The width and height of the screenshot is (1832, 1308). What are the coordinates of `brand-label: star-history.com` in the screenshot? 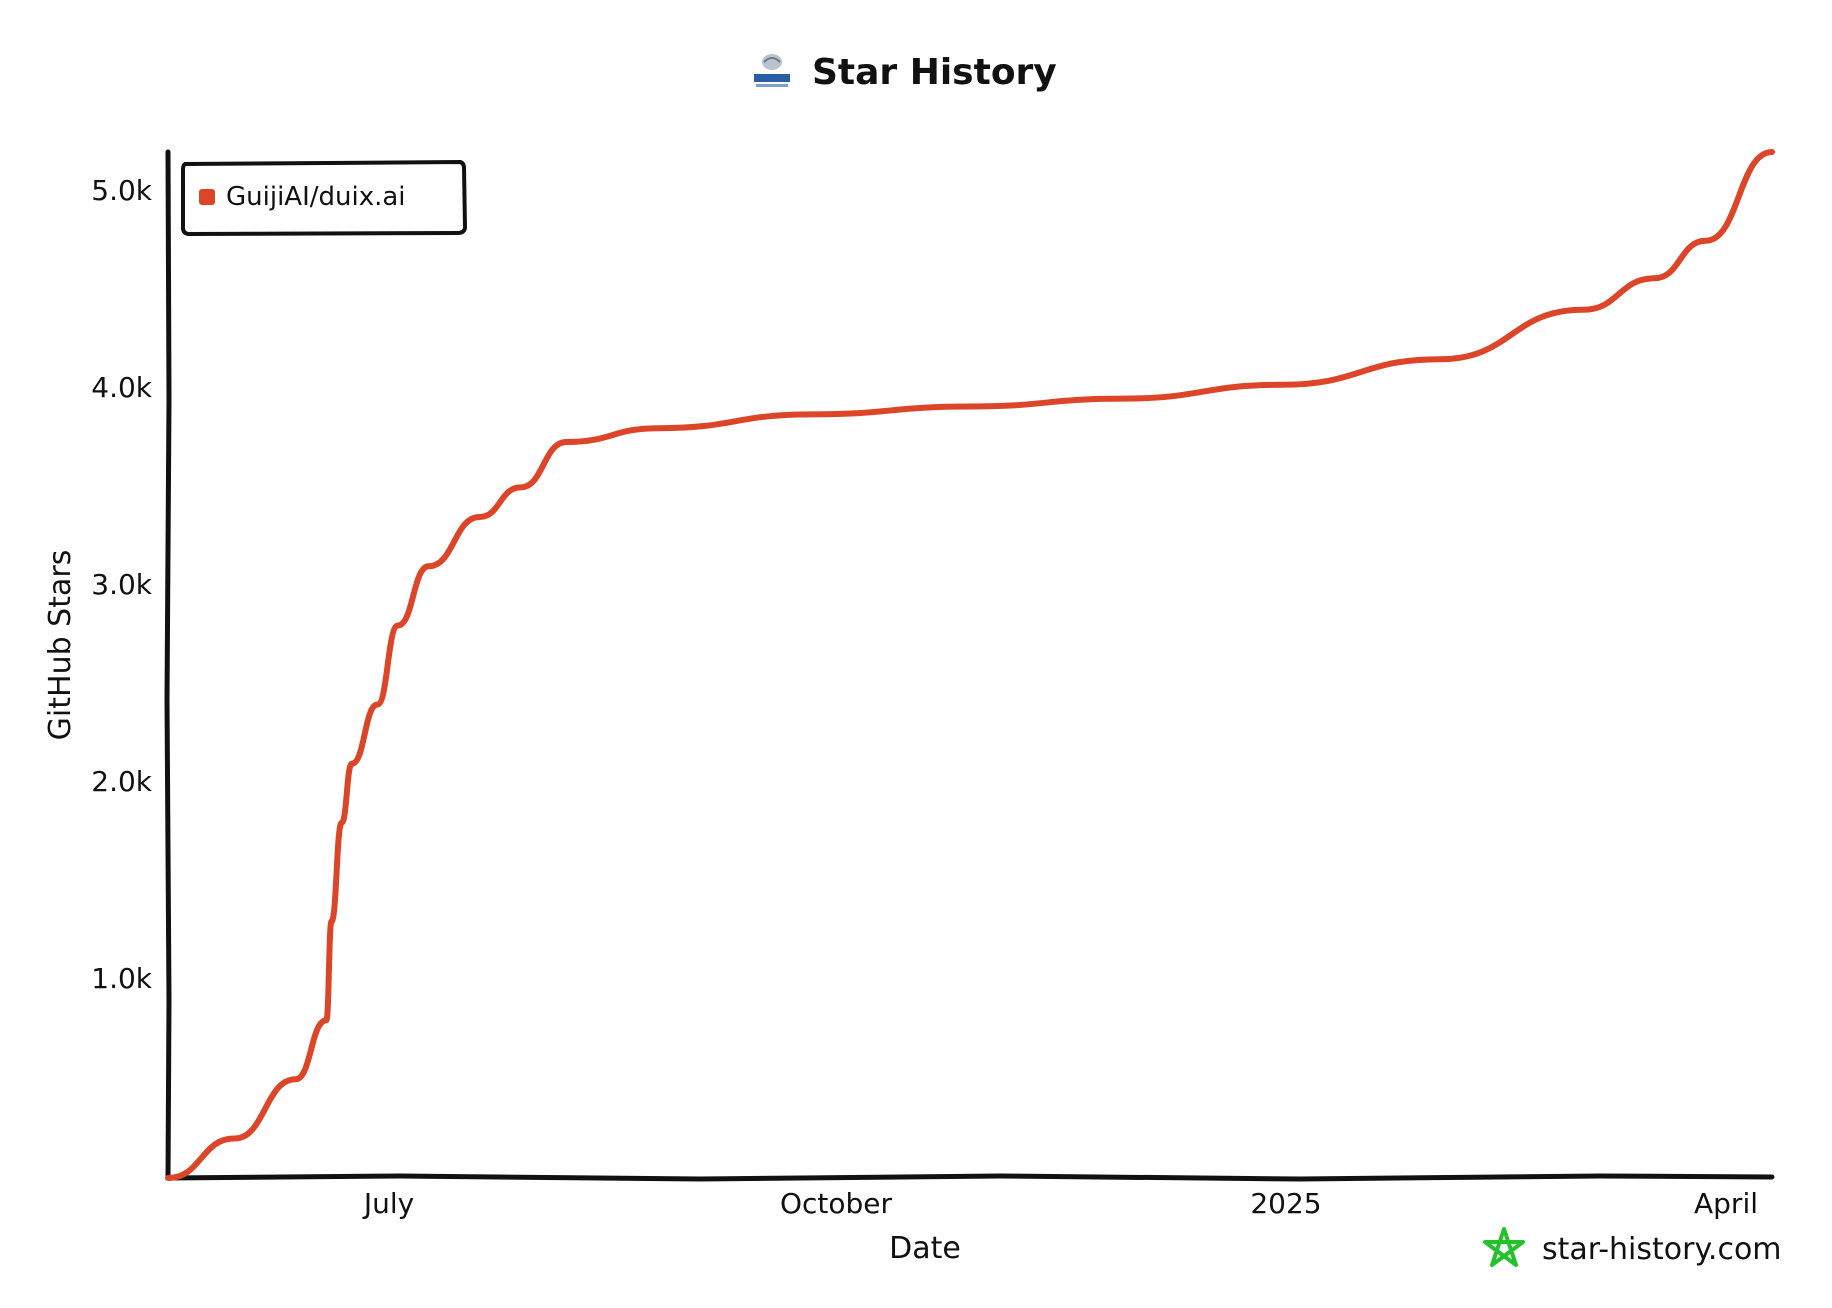 It's located at (1662, 1249).